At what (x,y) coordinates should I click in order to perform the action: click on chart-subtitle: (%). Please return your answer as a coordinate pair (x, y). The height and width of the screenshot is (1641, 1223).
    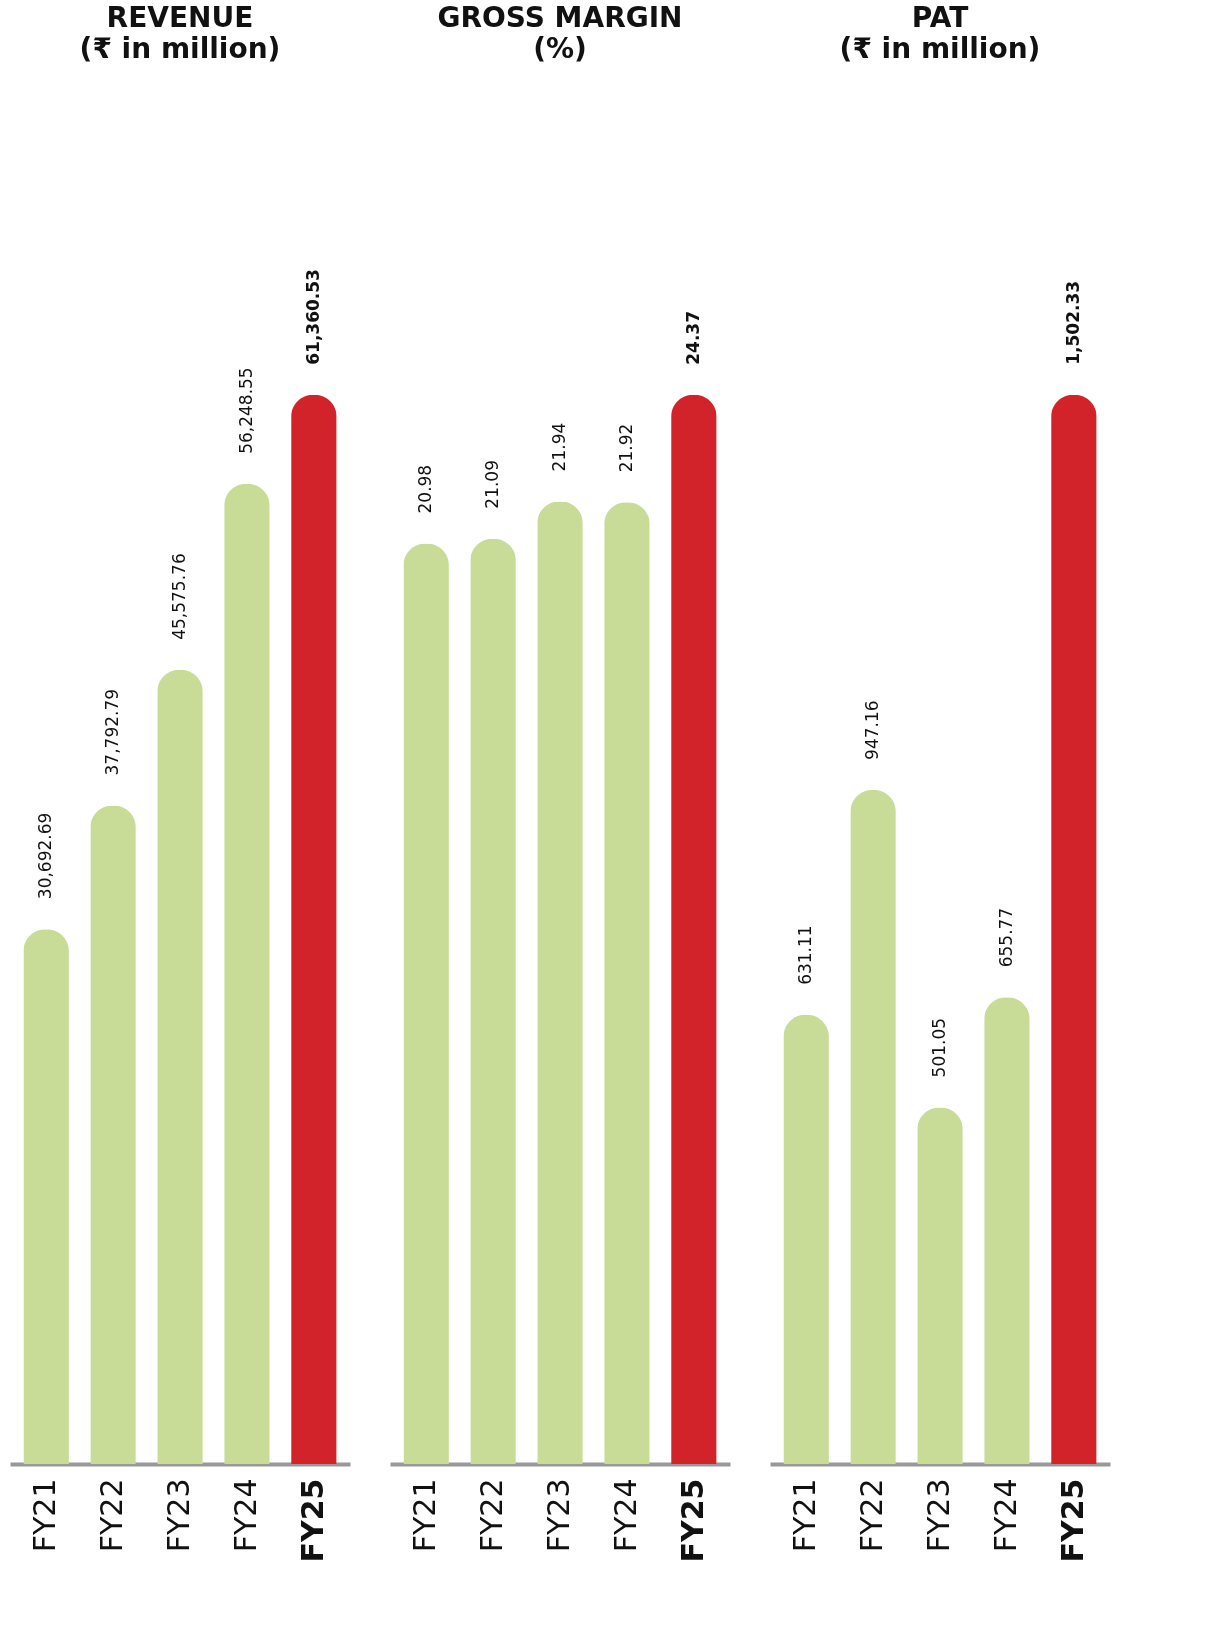
    Looking at the image, I should click on (560, 48).